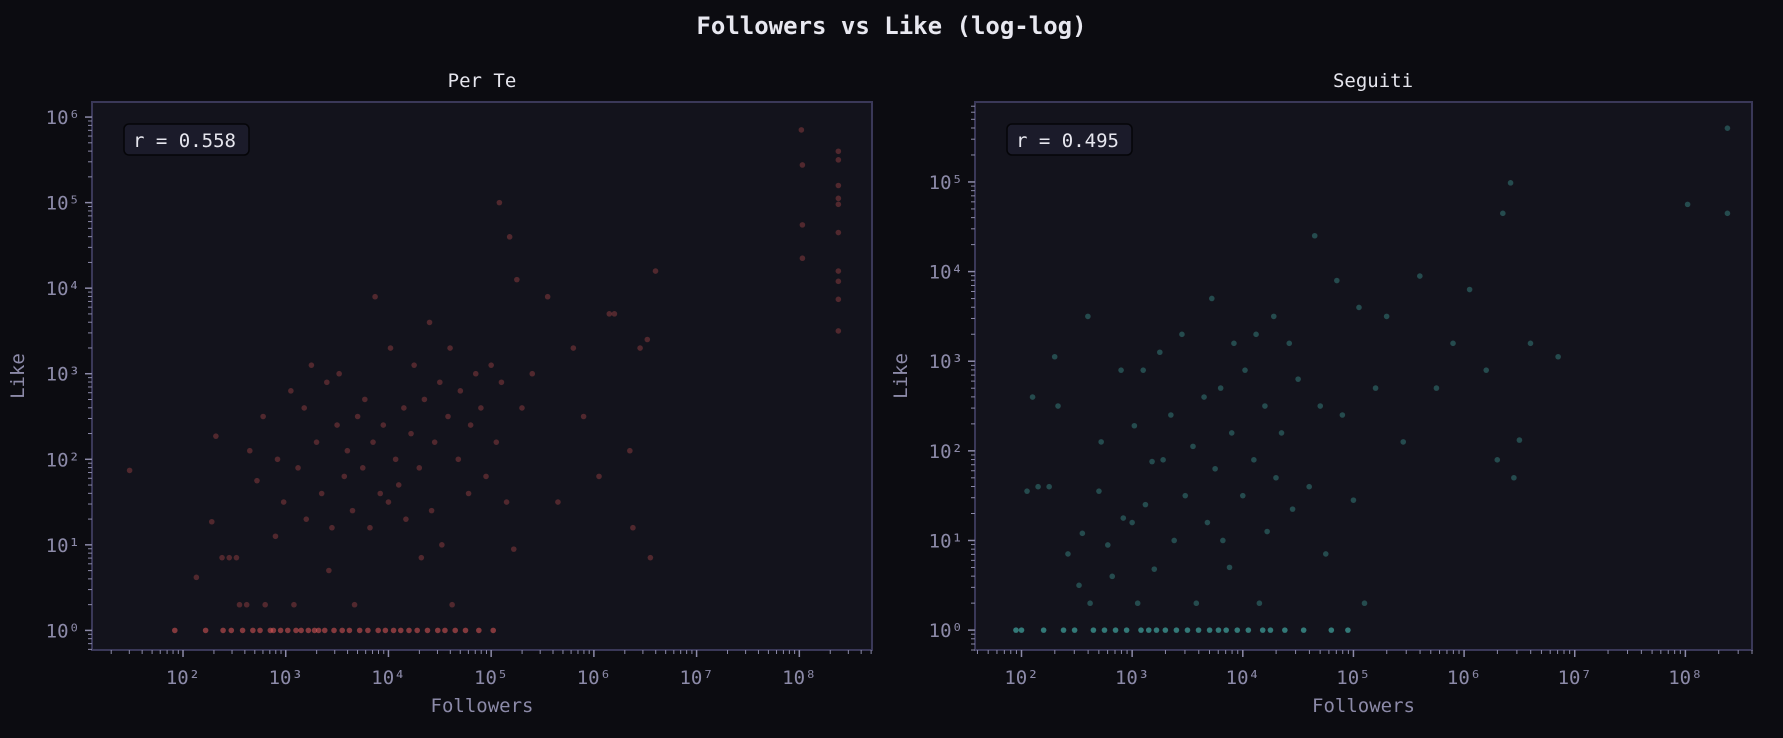 This screenshot has width=1783, height=738. What do you see at coordinates (891, 26) in the screenshot?
I see `figure-title: Followers vs Like (log-log)` at bounding box center [891, 26].